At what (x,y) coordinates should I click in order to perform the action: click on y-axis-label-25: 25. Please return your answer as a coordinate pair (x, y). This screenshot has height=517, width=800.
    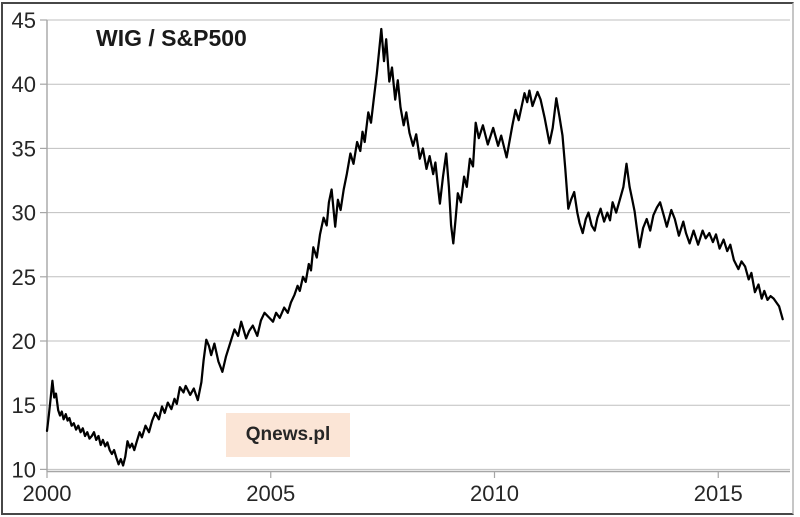
    Looking at the image, I should click on (24, 277).